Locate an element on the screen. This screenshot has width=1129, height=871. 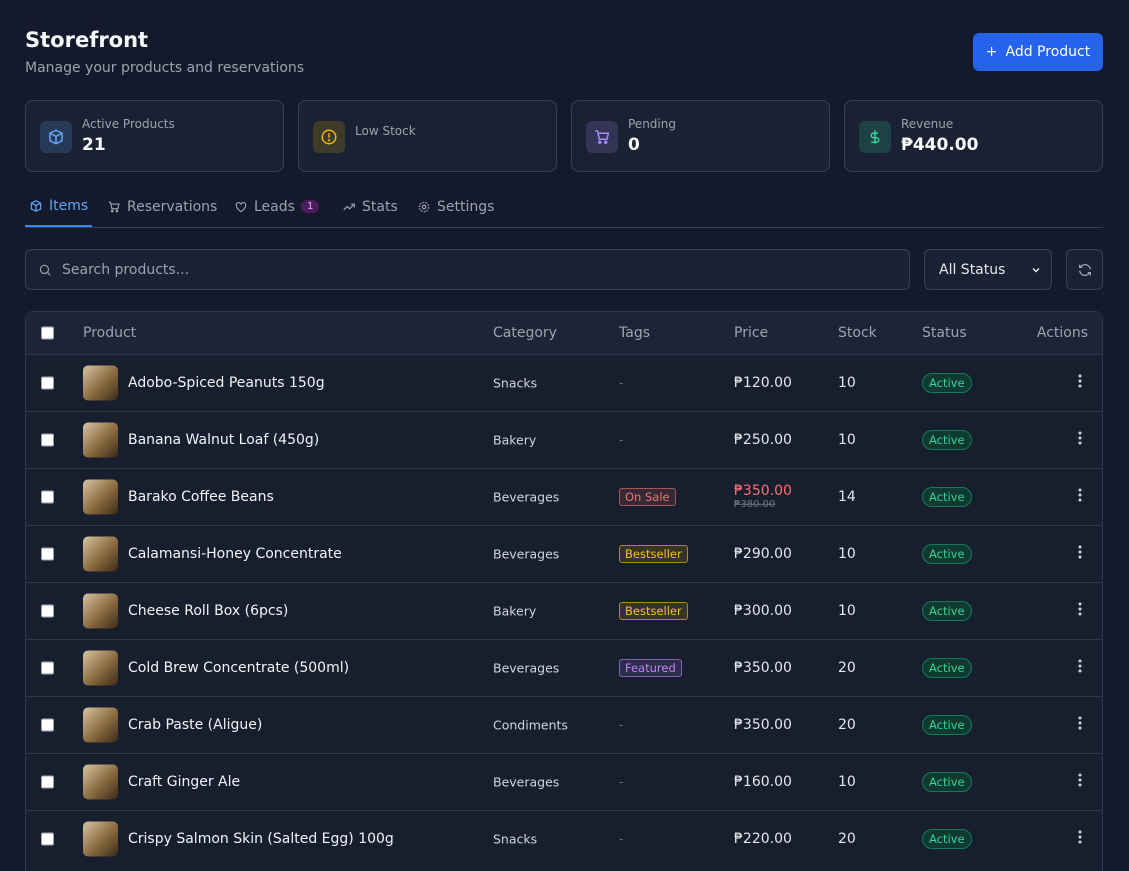
product-name: Crispy Salmon Skin (Salted Egg) 100g is located at coordinates (261, 839).